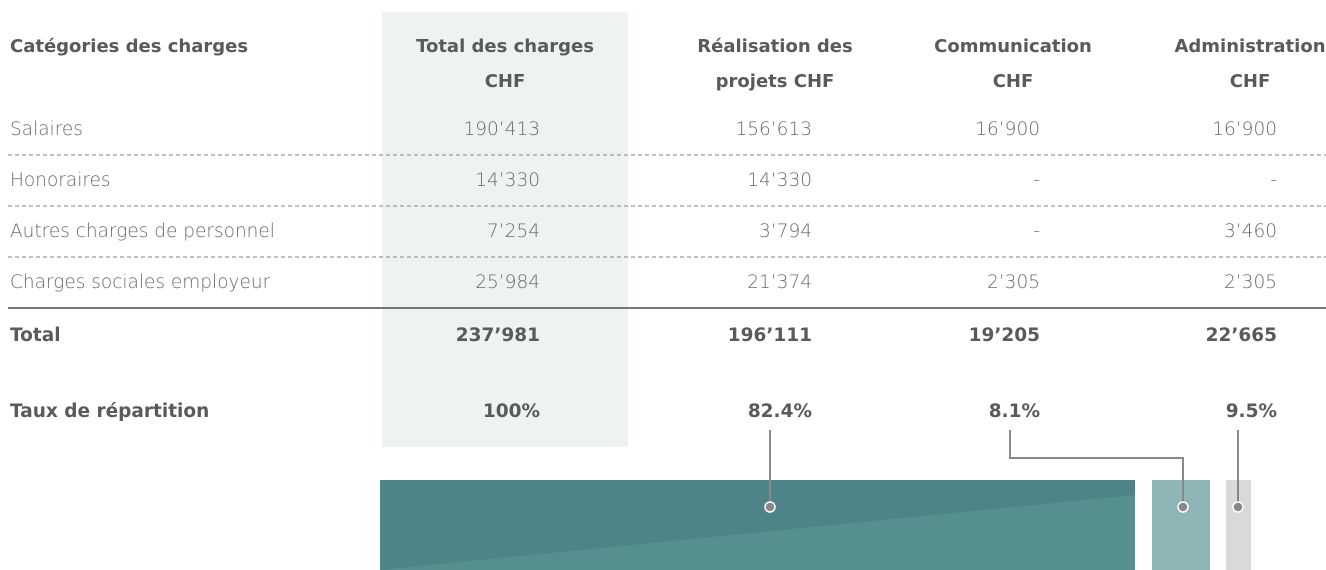  What do you see at coordinates (780, 411) in the screenshot?
I see `rate-cell: 82.4%` at bounding box center [780, 411].